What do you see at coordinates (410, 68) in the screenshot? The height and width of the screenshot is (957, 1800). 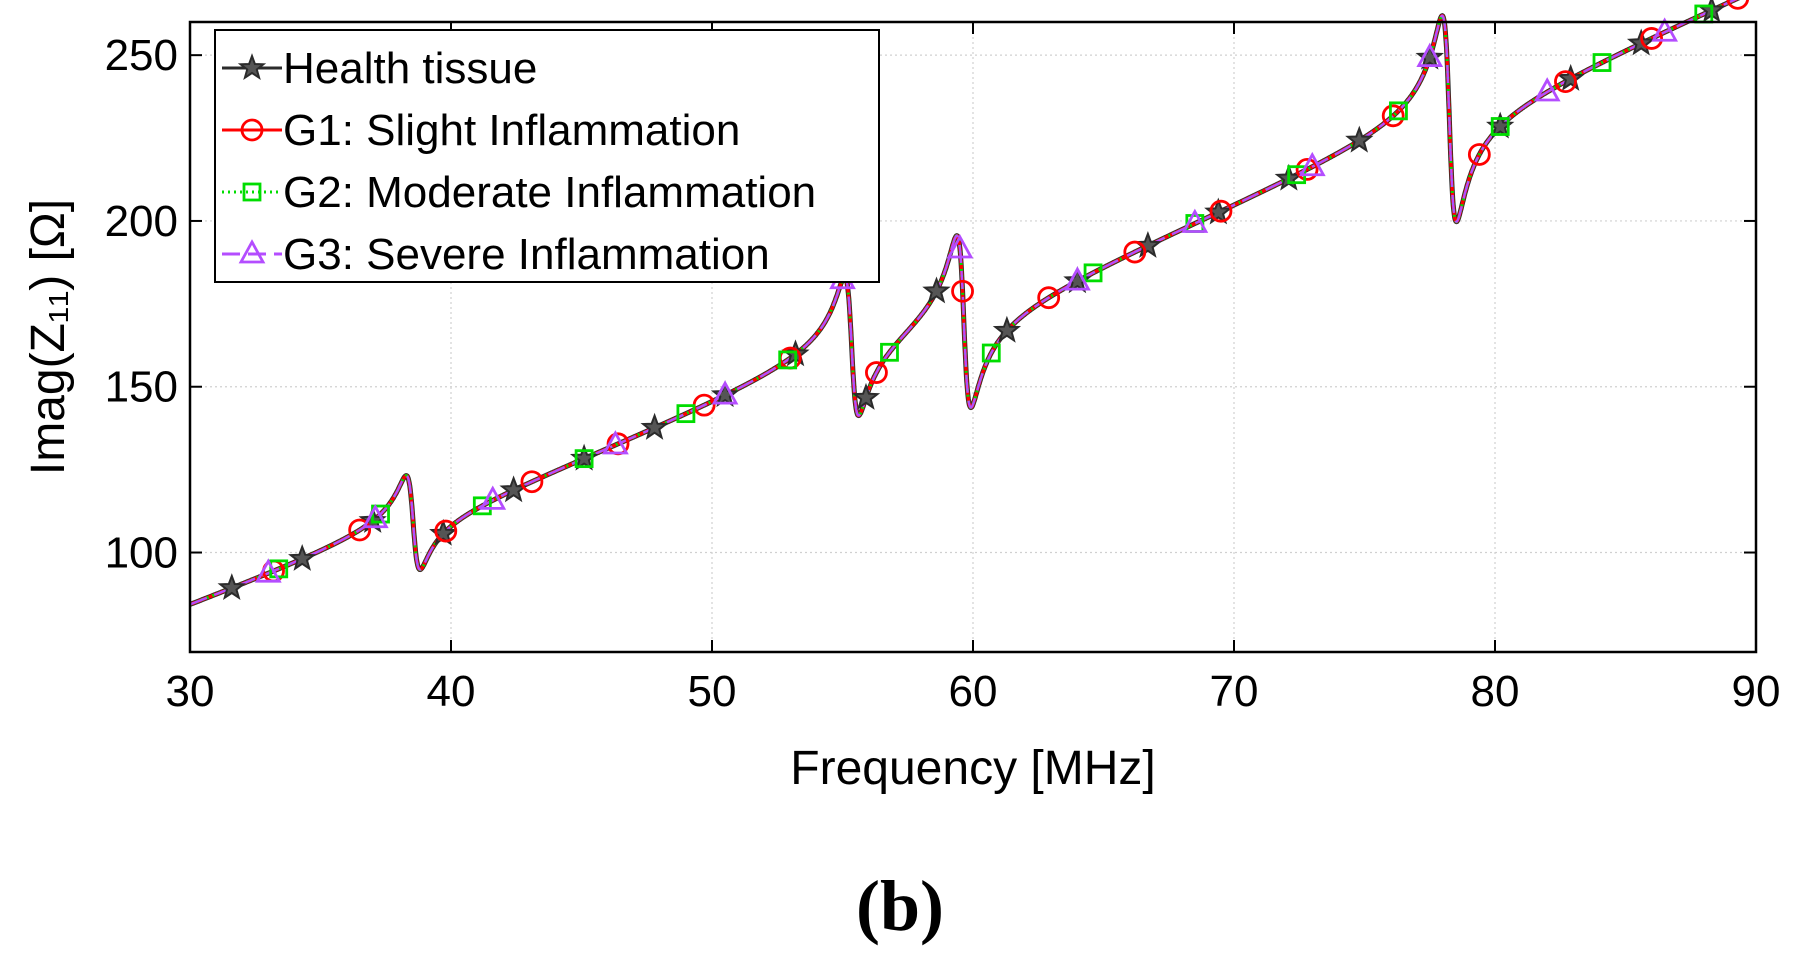 I see `legend-label: Health tissue` at bounding box center [410, 68].